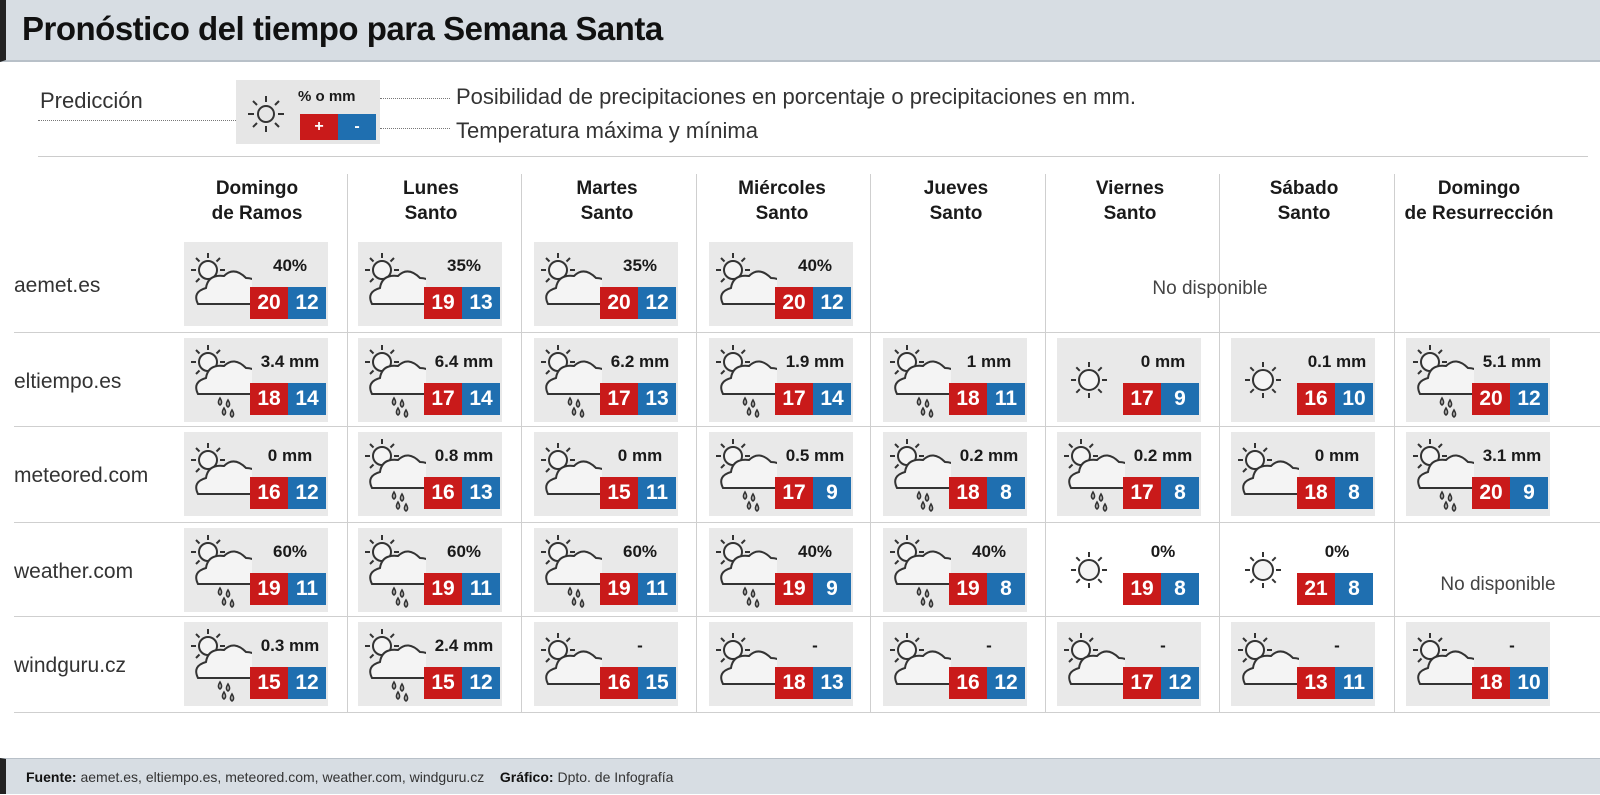  What do you see at coordinates (807, 426) in the screenshot?
I see `row-divider` at bounding box center [807, 426].